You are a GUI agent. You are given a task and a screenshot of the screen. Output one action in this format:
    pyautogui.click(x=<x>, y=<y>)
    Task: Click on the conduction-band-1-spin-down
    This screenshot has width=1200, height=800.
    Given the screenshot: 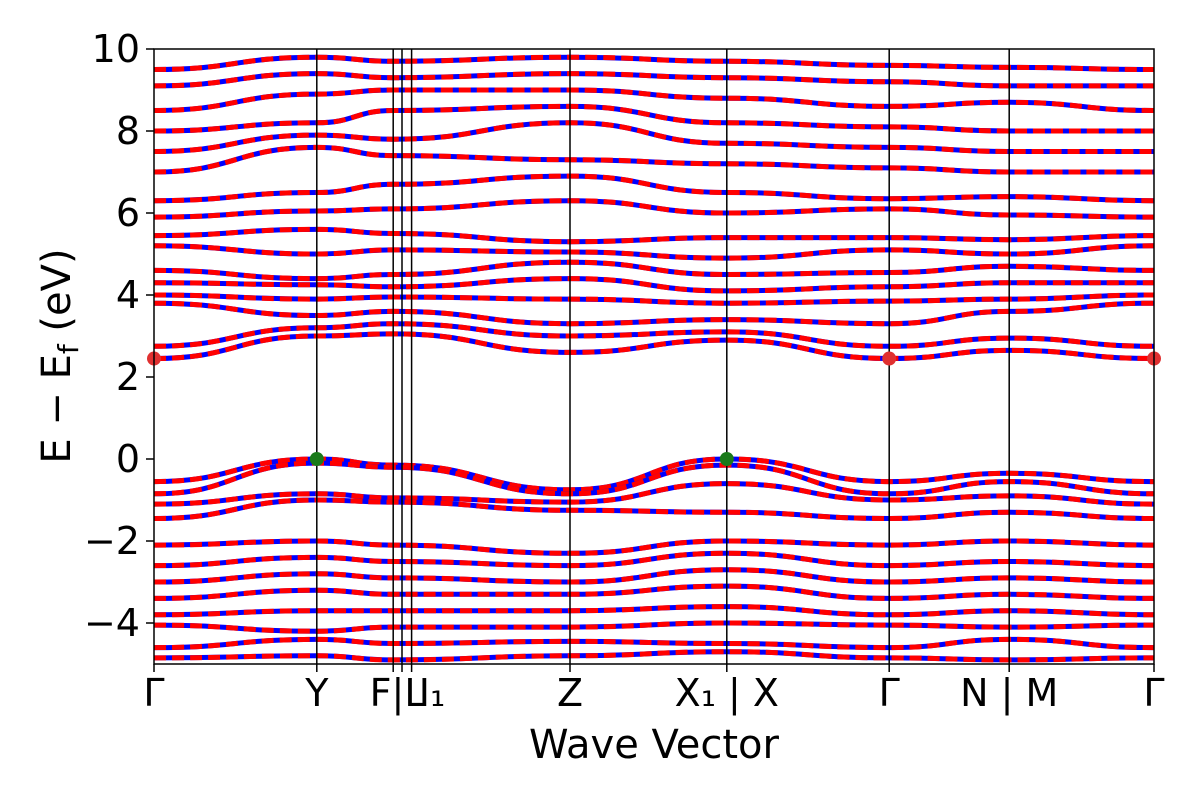 What is the action you would take?
    pyautogui.click(x=654, y=335)
    